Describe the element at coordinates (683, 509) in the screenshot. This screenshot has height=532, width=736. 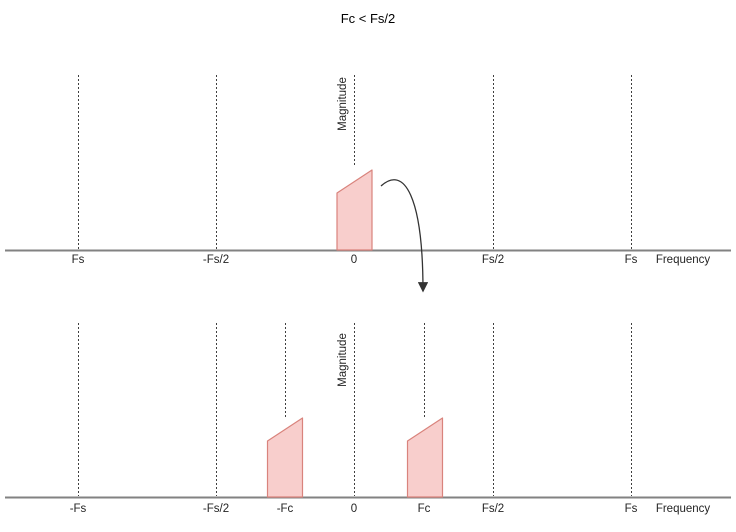
I see `bottom-frequency-axis-label: Frequency` at that location.